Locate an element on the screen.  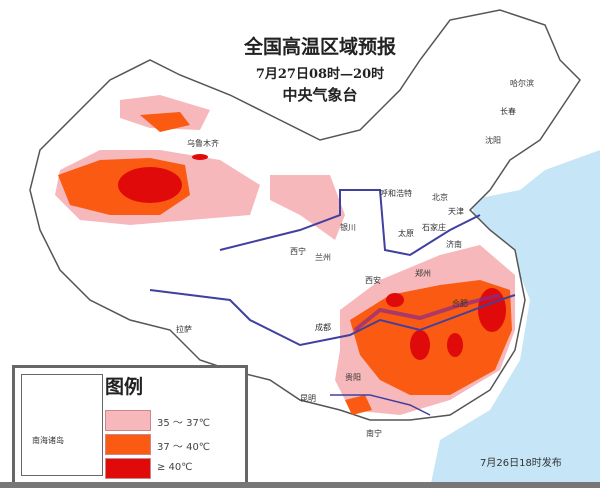
city-label: 呼和浩特 is located at coordinates (396, 193).